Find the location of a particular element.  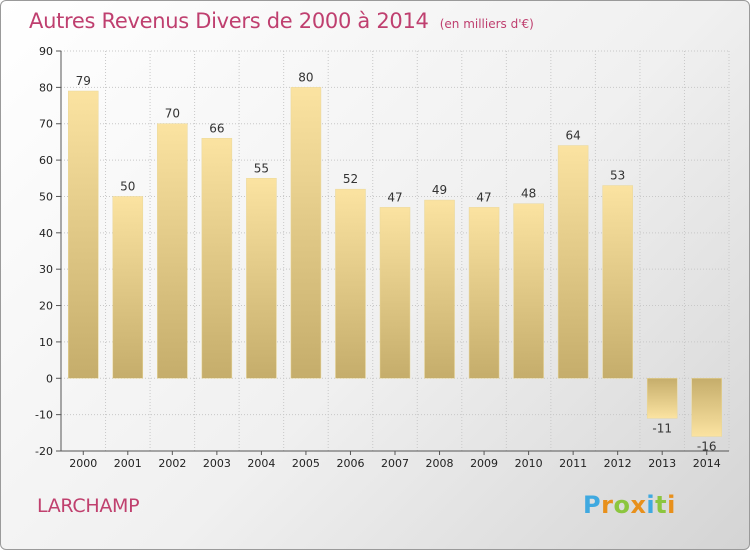

data-label-2003: 66 is located at coordinates (216, 128).